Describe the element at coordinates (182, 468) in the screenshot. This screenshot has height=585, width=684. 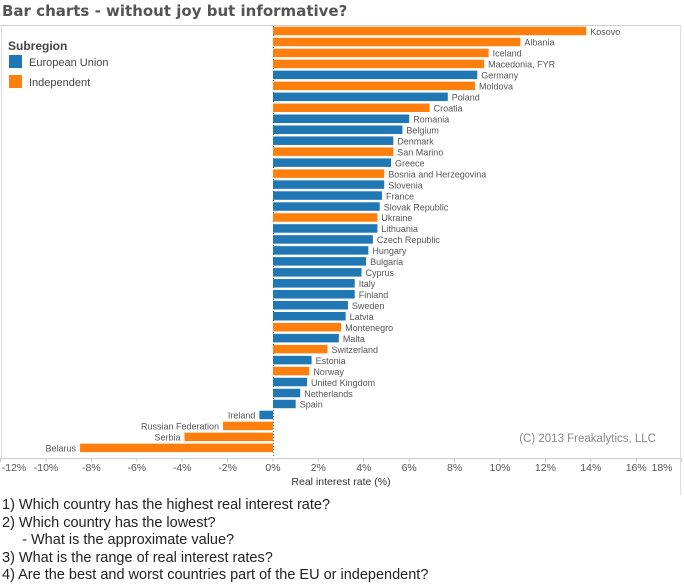
I see `x-tick-label: -4%` at that location.